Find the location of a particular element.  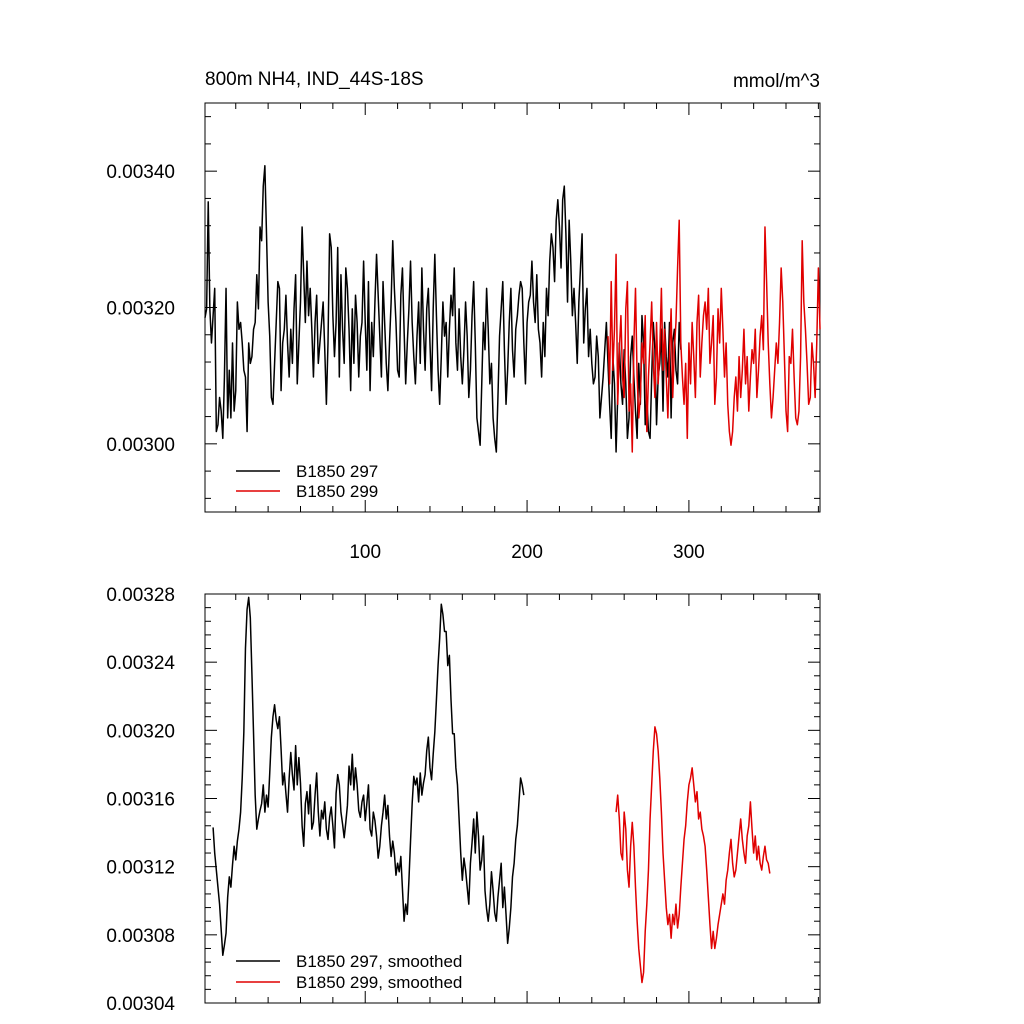

bottom-y-tick-label: 0.00312 is located at coordinates (140, 868).